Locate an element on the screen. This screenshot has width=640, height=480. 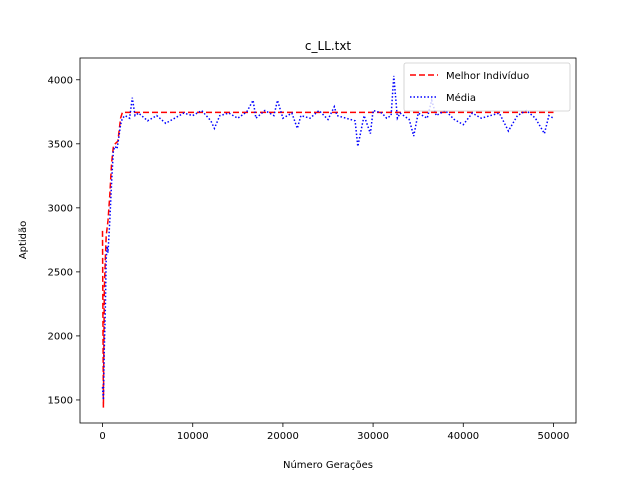
y-tick-label: 2000 is located at coordinates (60, 336).